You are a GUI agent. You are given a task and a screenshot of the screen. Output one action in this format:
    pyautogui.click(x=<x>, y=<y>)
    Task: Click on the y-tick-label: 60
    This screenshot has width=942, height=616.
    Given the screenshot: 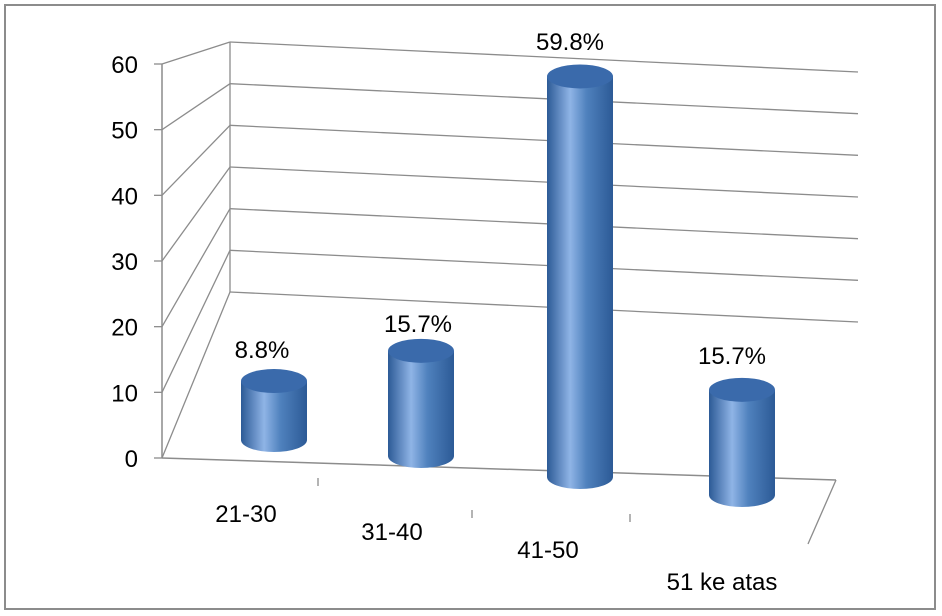 What is the action you would take?
    pyautogui.click(x=124, y=65)
    